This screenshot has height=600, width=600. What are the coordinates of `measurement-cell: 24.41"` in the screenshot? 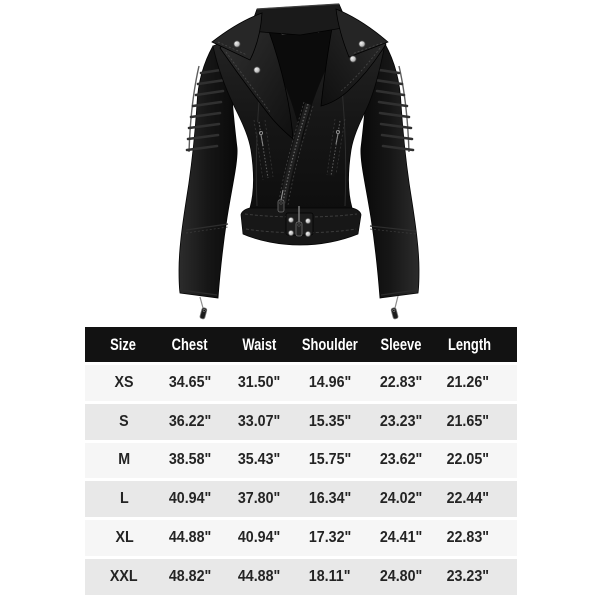 It's located at (401, 538).